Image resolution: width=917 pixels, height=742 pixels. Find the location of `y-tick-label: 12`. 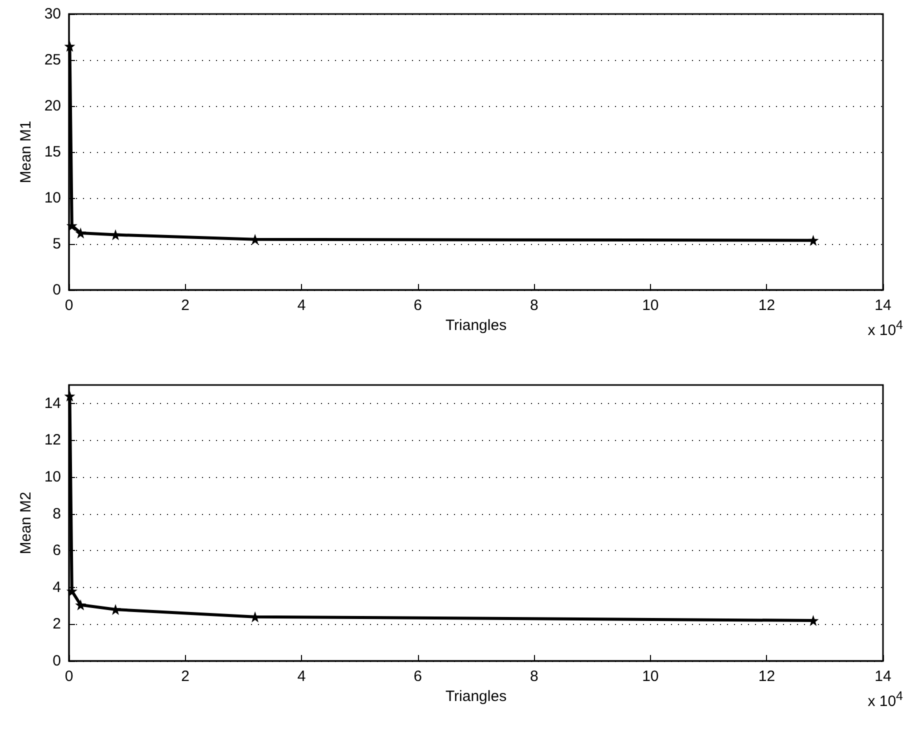

y-tick-label: 12 is located at coordinates (52, 440).